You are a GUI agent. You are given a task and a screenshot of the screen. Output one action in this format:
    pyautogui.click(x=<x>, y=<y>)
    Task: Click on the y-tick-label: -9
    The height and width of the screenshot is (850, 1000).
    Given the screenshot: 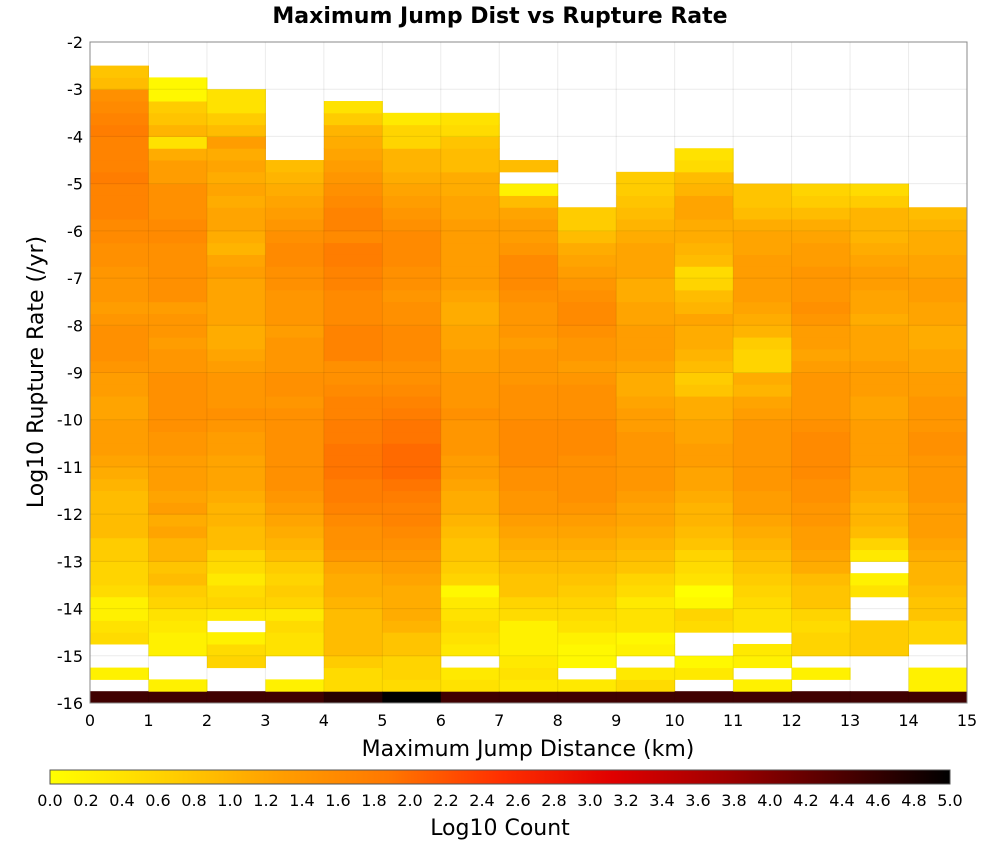 What is the action you would take?
    pyautogui.click(x=75, y=373)
    